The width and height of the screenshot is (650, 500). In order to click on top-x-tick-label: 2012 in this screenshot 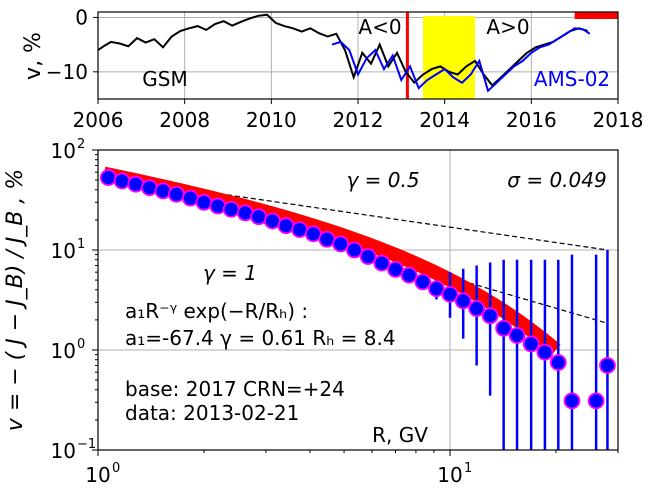, I will do `click(358, 120)`.